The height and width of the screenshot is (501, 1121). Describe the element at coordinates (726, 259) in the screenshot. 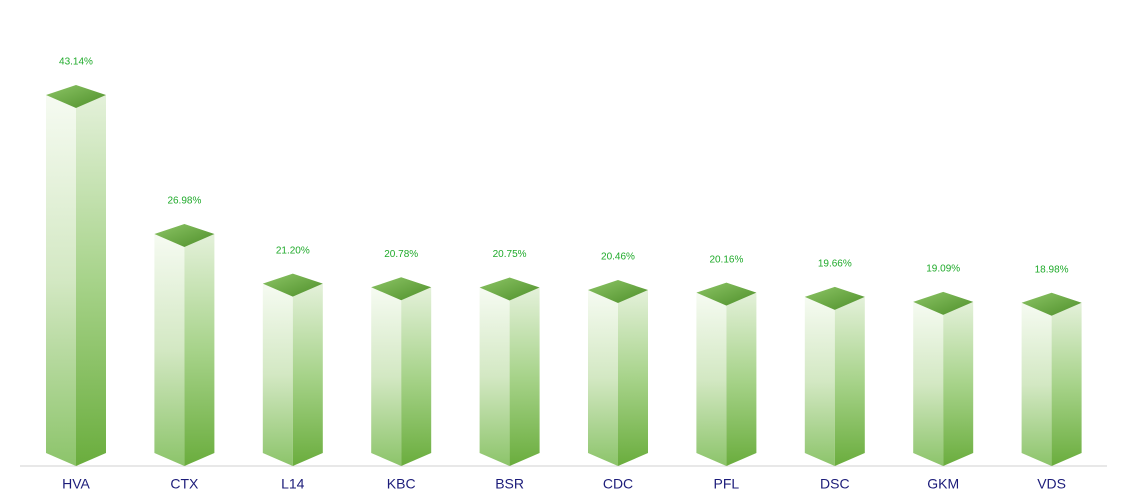

I see `value-label: 20.16%` at that location.